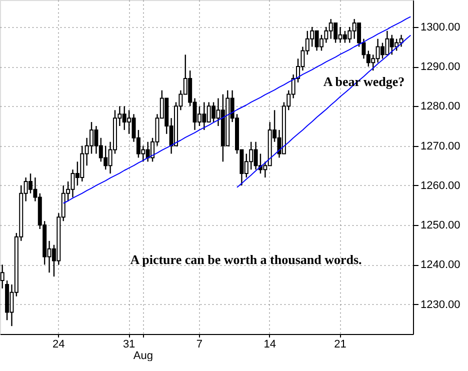  Describe the element at coordinates (440, 27) in the screenshot. I see `y-tick-label: 1300.00` at that location.